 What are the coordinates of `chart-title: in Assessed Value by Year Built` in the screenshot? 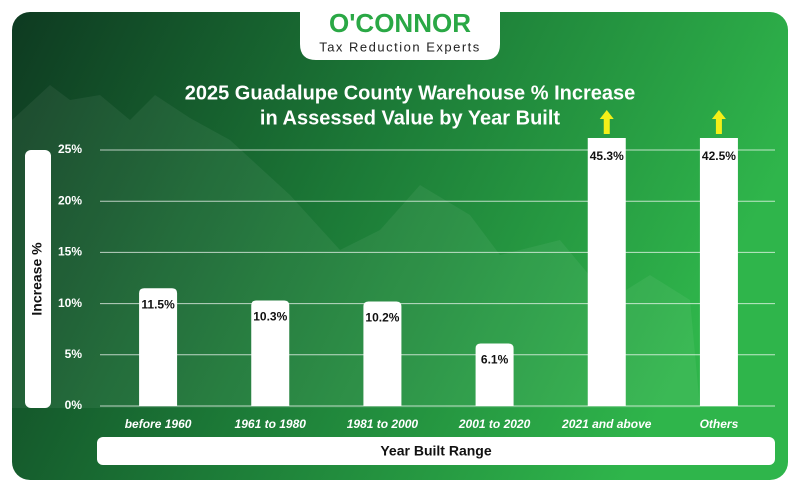 It's located at (410, 118).